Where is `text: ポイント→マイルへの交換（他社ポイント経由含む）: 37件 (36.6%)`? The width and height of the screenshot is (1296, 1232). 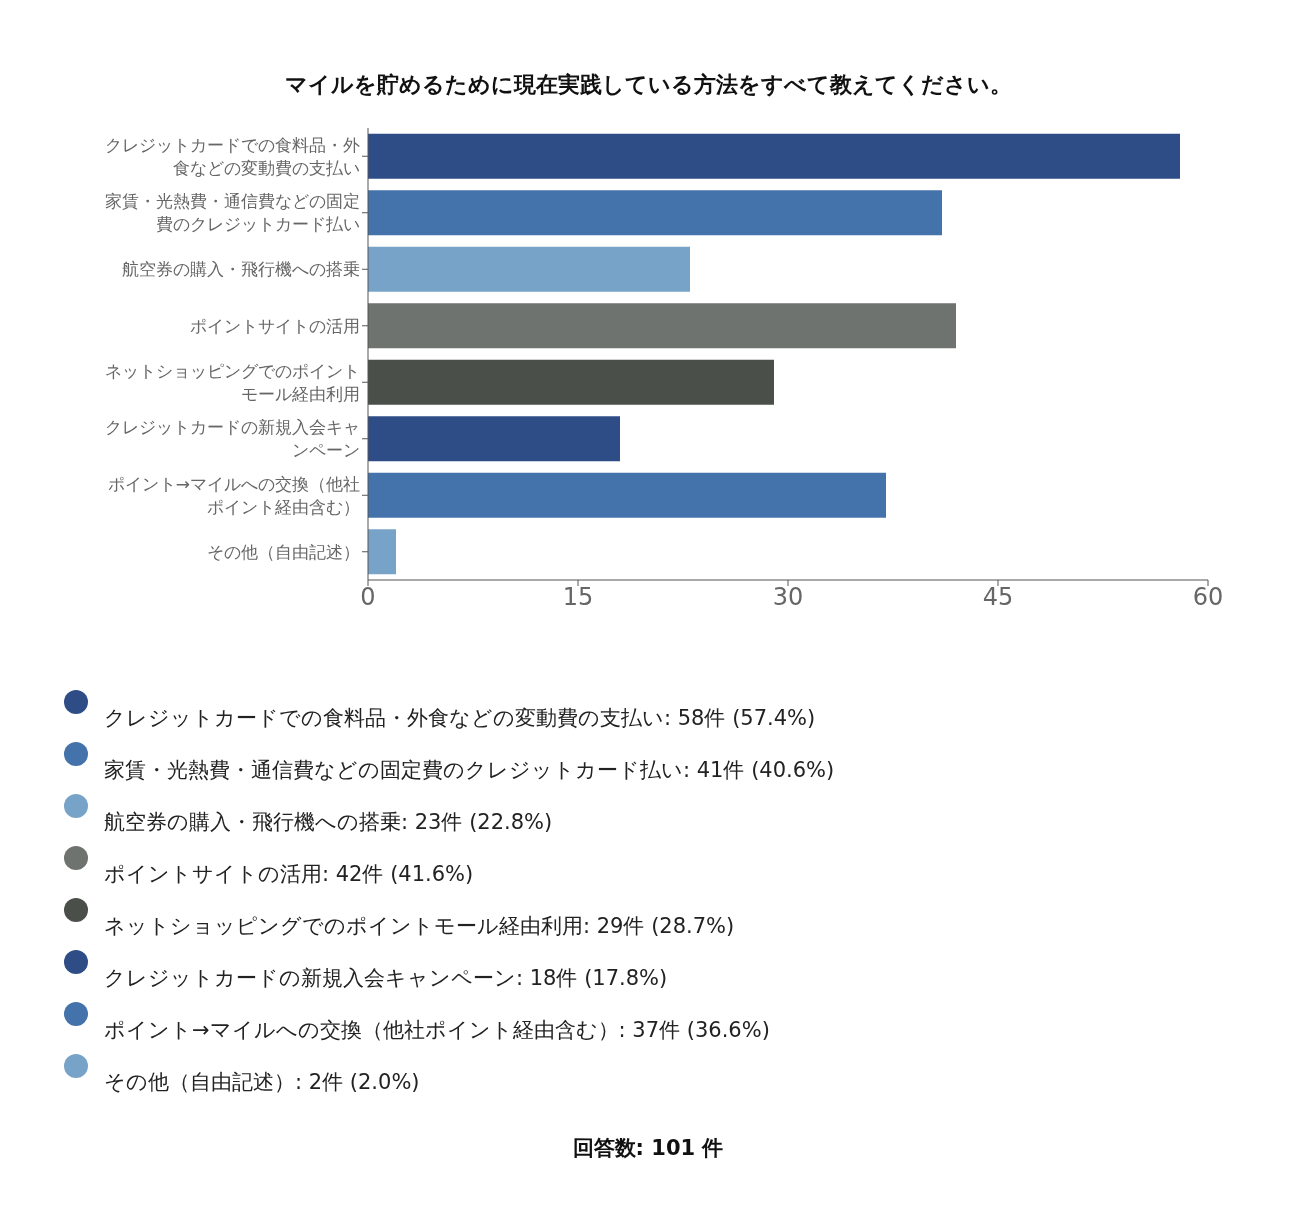
text: ポイント→マイルへの交換（他社ポイント経由含む）: 37件 (36.6%) is located at coordinates (437, 1030).